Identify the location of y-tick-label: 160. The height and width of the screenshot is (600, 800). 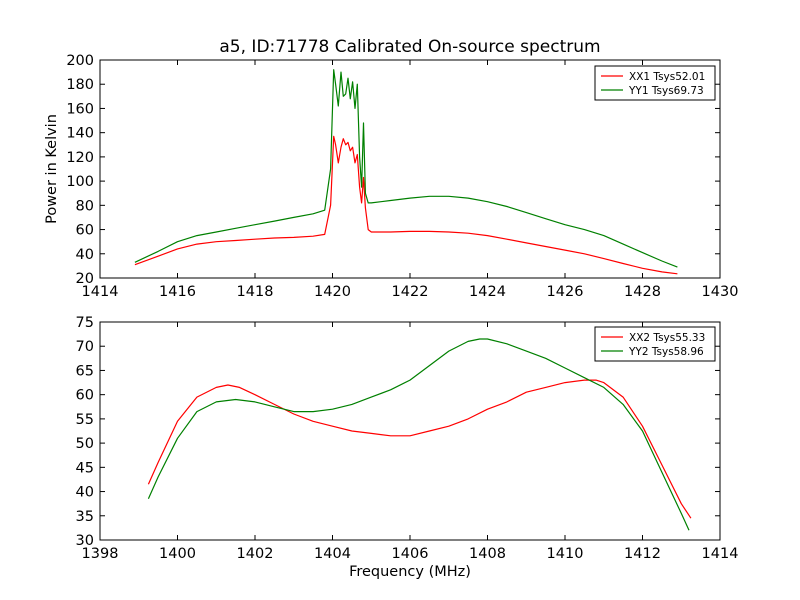
(80, 109).